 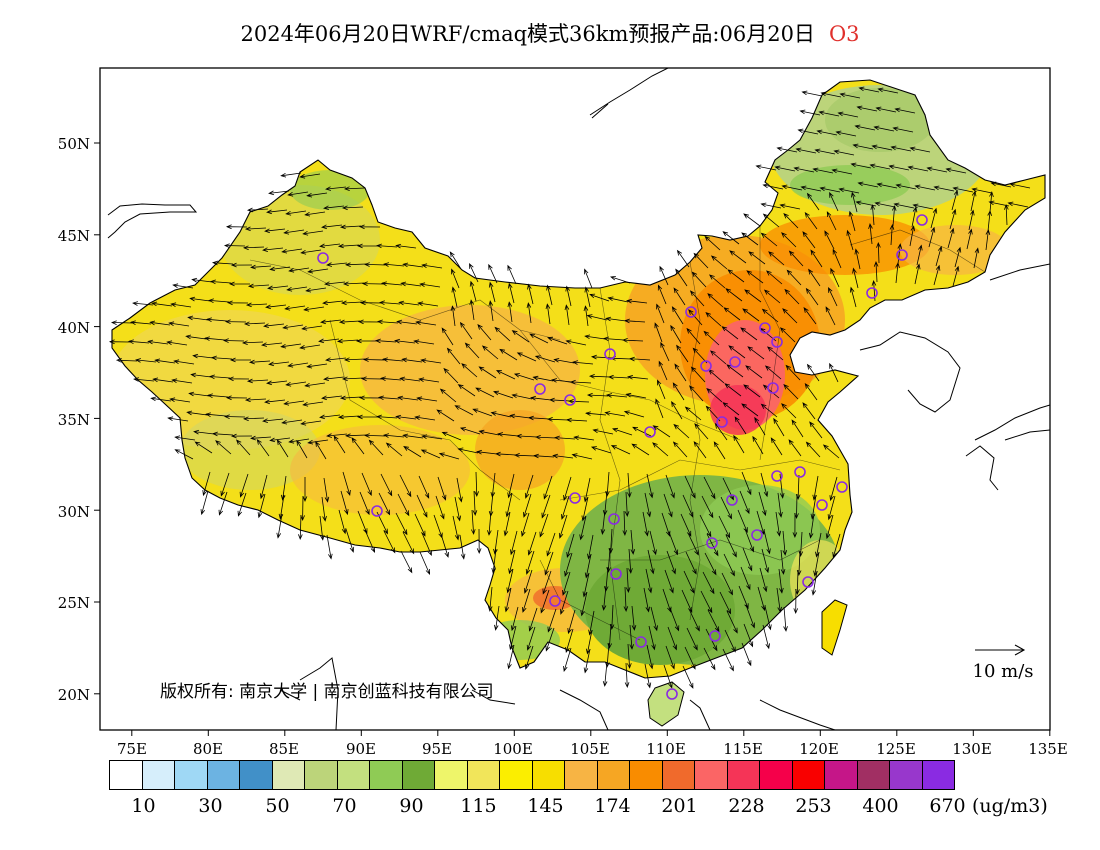 I want to click on station-marker-nanjing, so click(x=800, y=472).